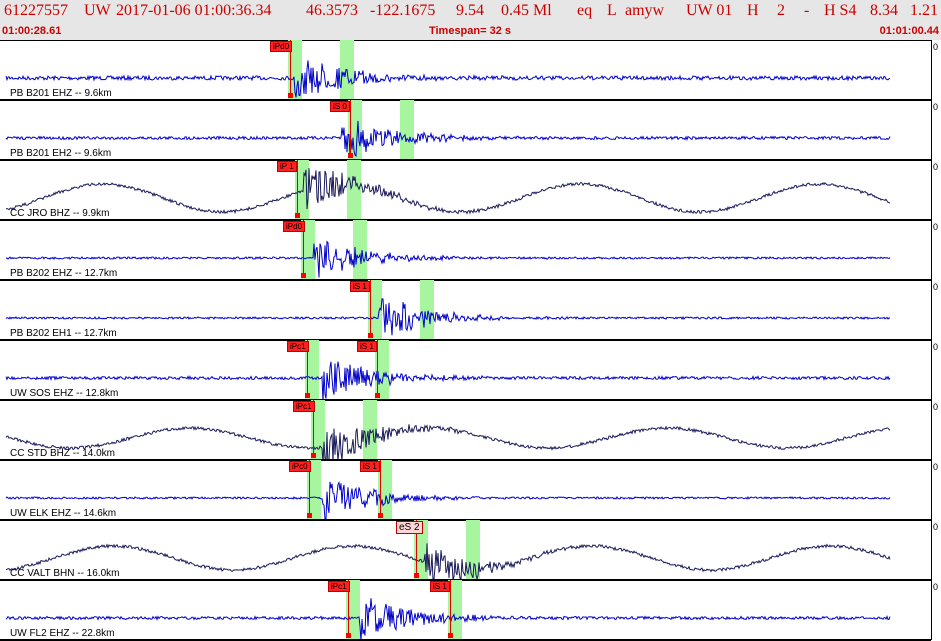 This screenshot has width=941, height=641. What do you see at coordinates (840, 10) in the screenshot?
I see `quality: H S4` at bounding box center [840, 10].